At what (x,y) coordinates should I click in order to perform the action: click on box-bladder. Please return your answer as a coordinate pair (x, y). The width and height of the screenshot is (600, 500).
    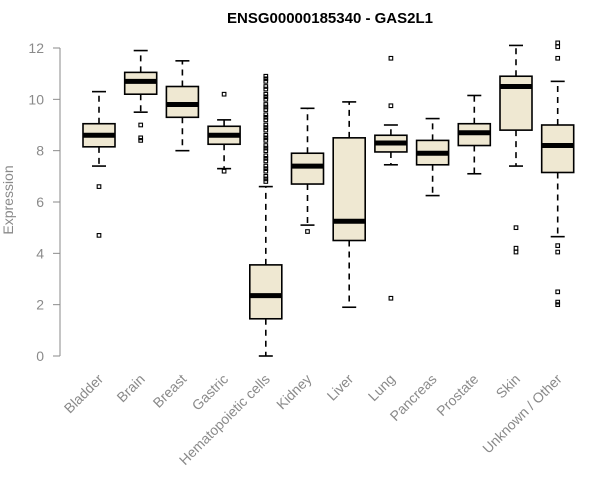
    Looking at the image, I should click on (99, 164).